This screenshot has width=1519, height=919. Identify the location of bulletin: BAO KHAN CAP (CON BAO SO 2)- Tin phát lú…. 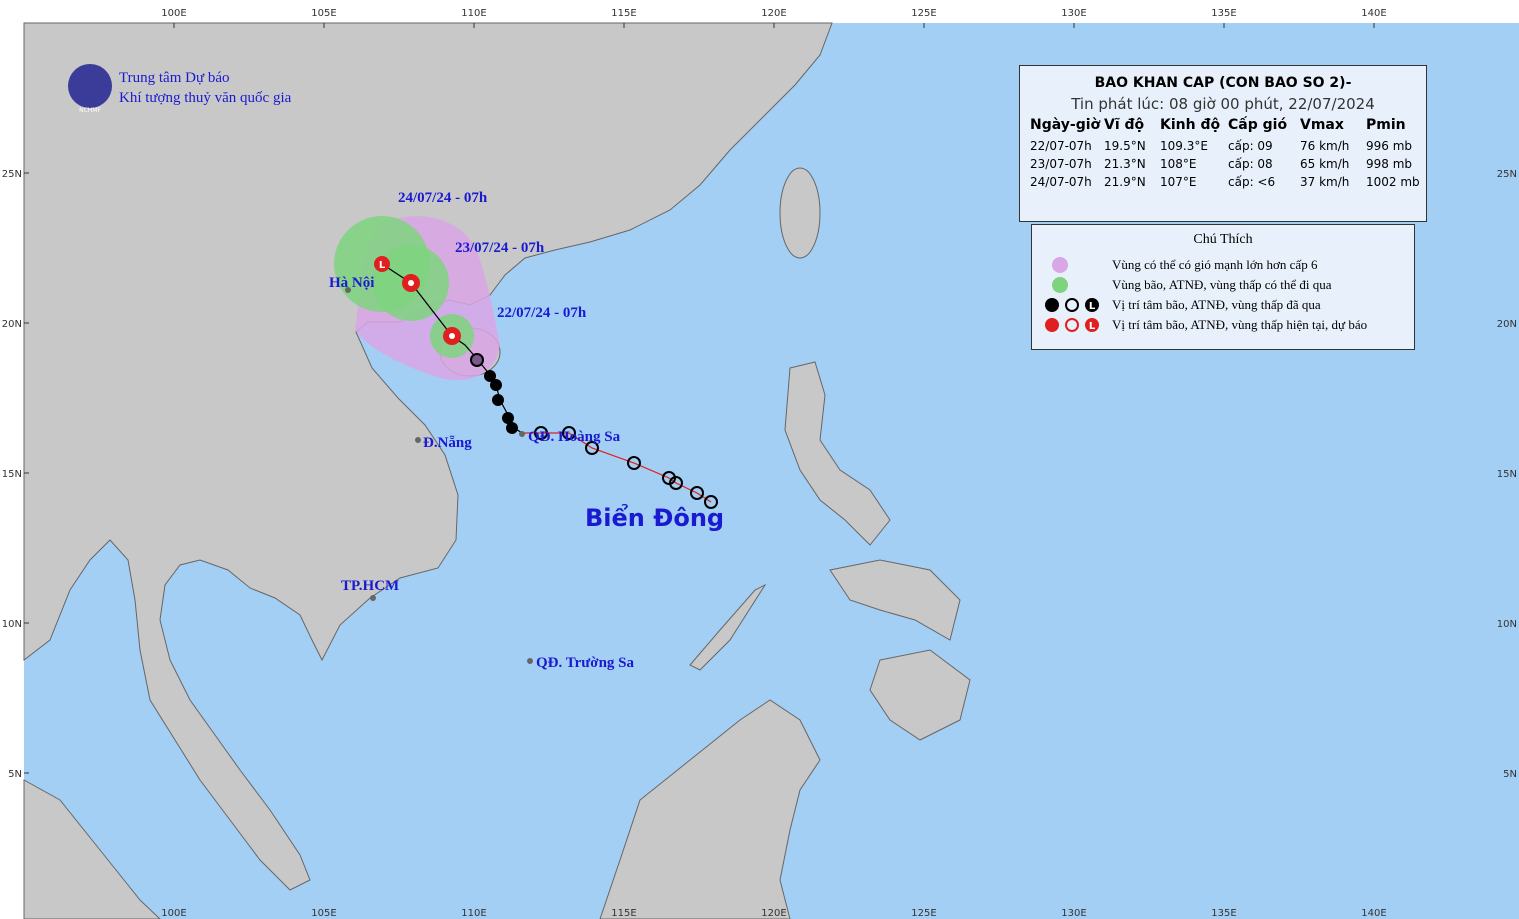
(1223, 143).